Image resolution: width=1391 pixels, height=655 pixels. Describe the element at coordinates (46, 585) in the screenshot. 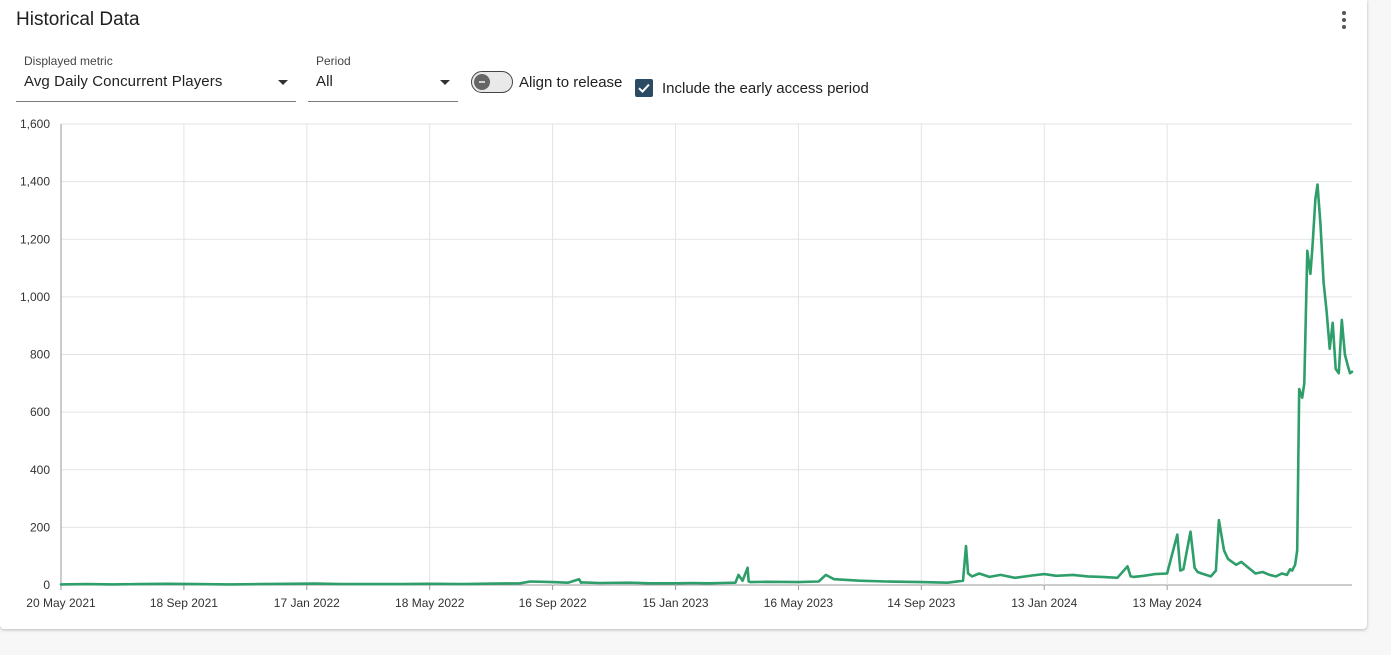

I see `y-tick-label: 0` at that location.